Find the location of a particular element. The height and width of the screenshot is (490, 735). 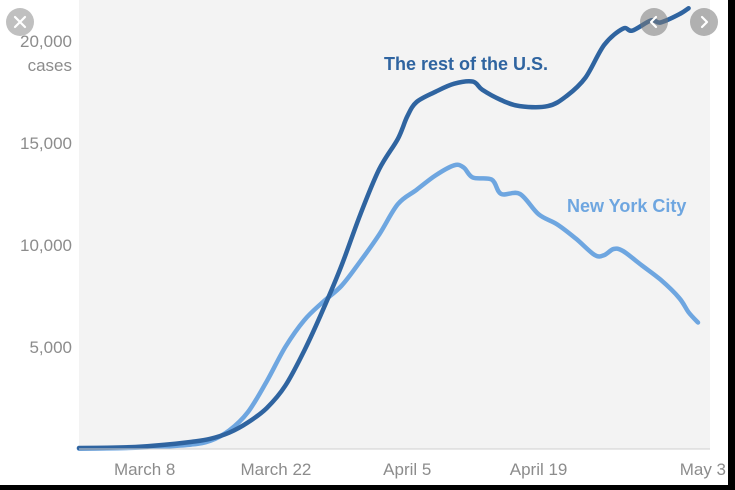

x-tick-label: May 3 is located at coordinates (703, 469).